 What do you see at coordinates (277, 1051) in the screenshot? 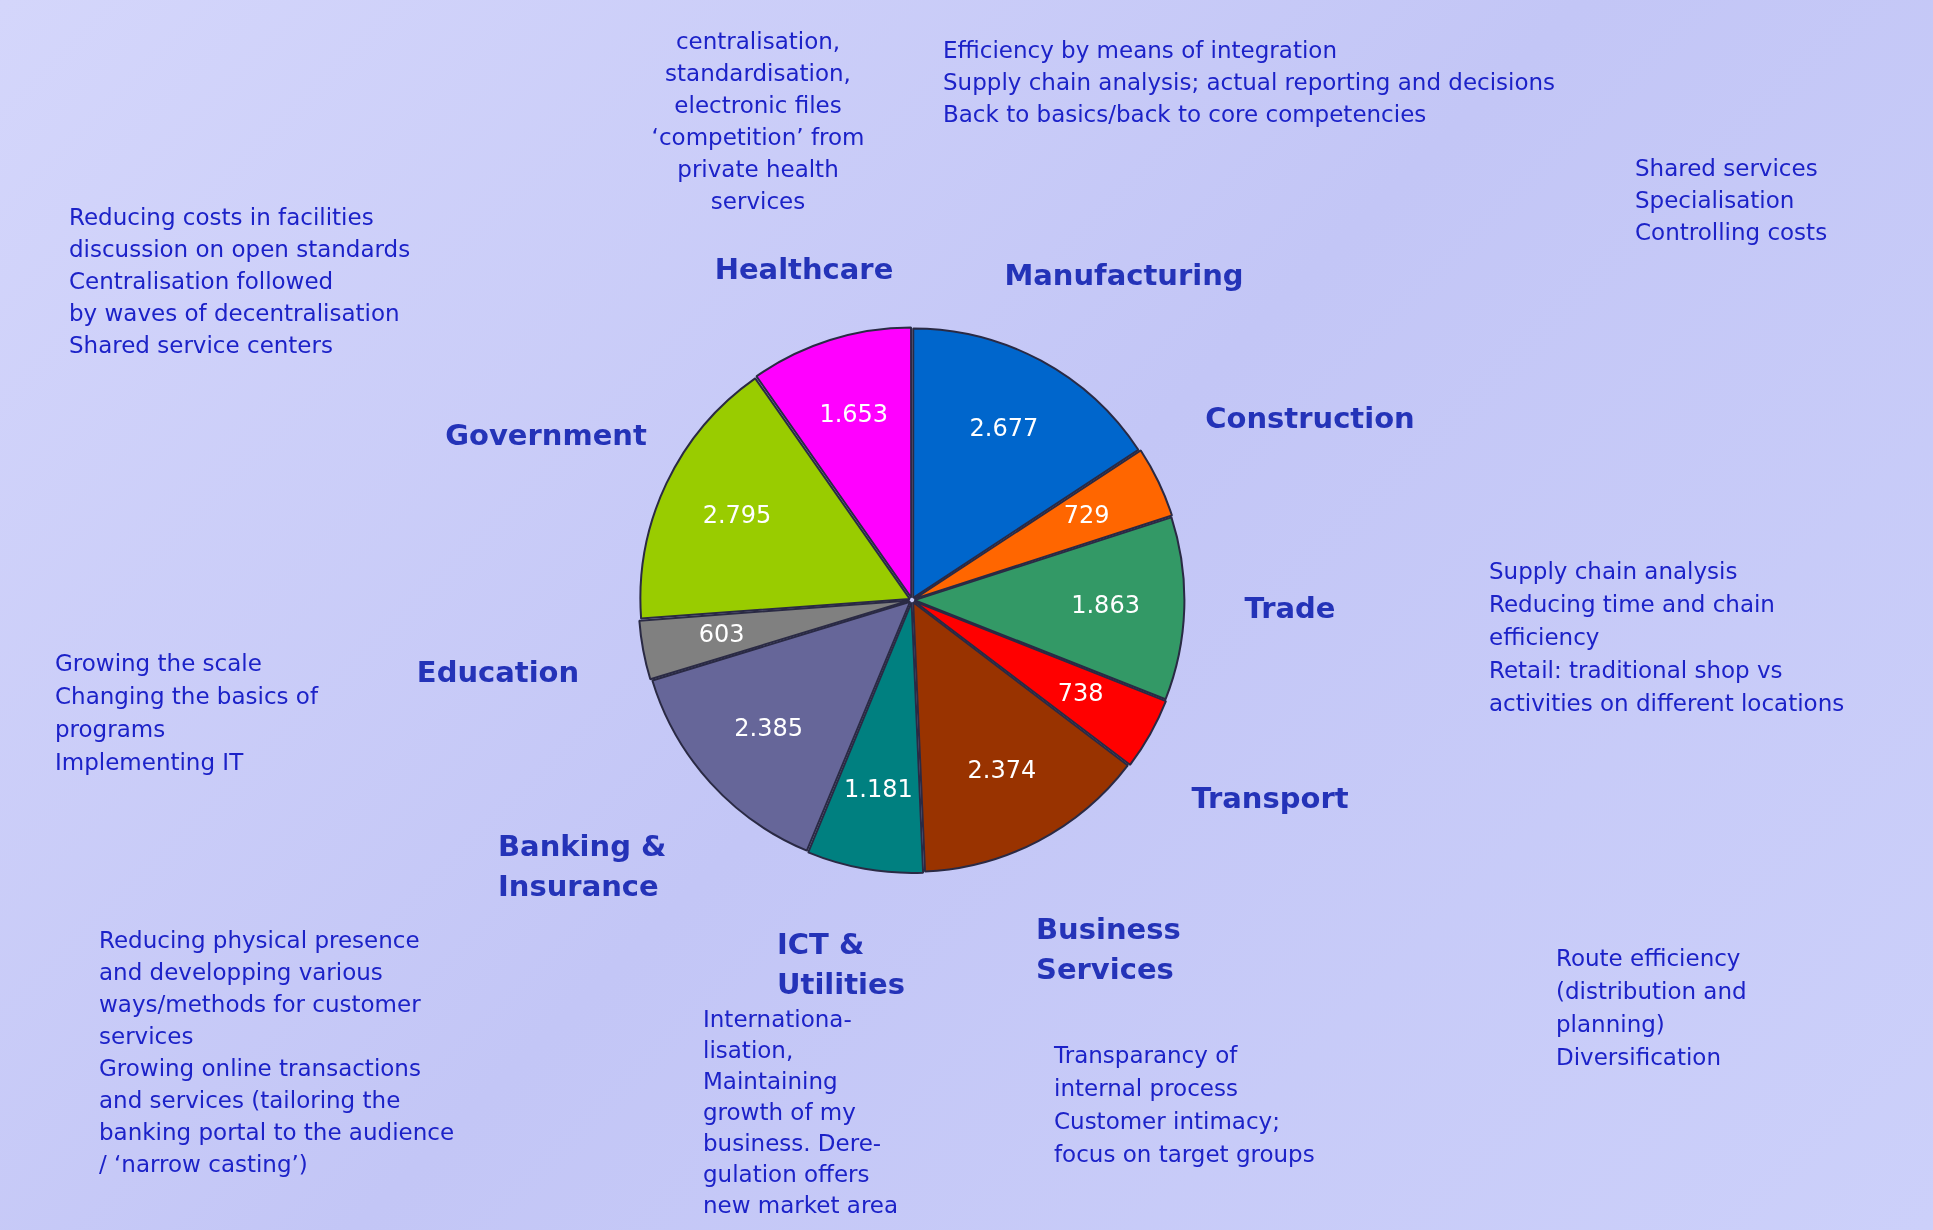
I see `text: Reducing physical presence and developping various ways/methods for customer services Growing online transactions and services (tailoring the banking portal to the audience / ‘narrow casting’)` at bounding box center [277, 1051].